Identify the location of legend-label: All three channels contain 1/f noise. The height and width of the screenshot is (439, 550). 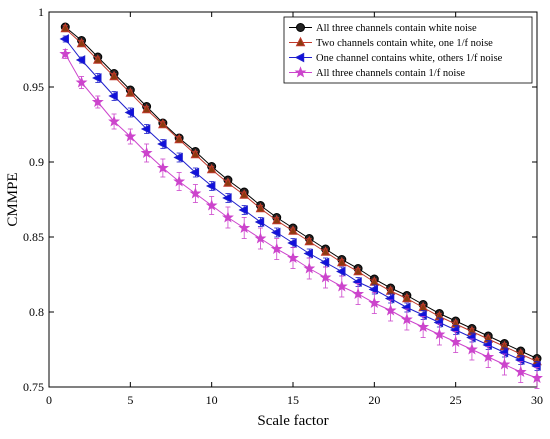
(390, 73).